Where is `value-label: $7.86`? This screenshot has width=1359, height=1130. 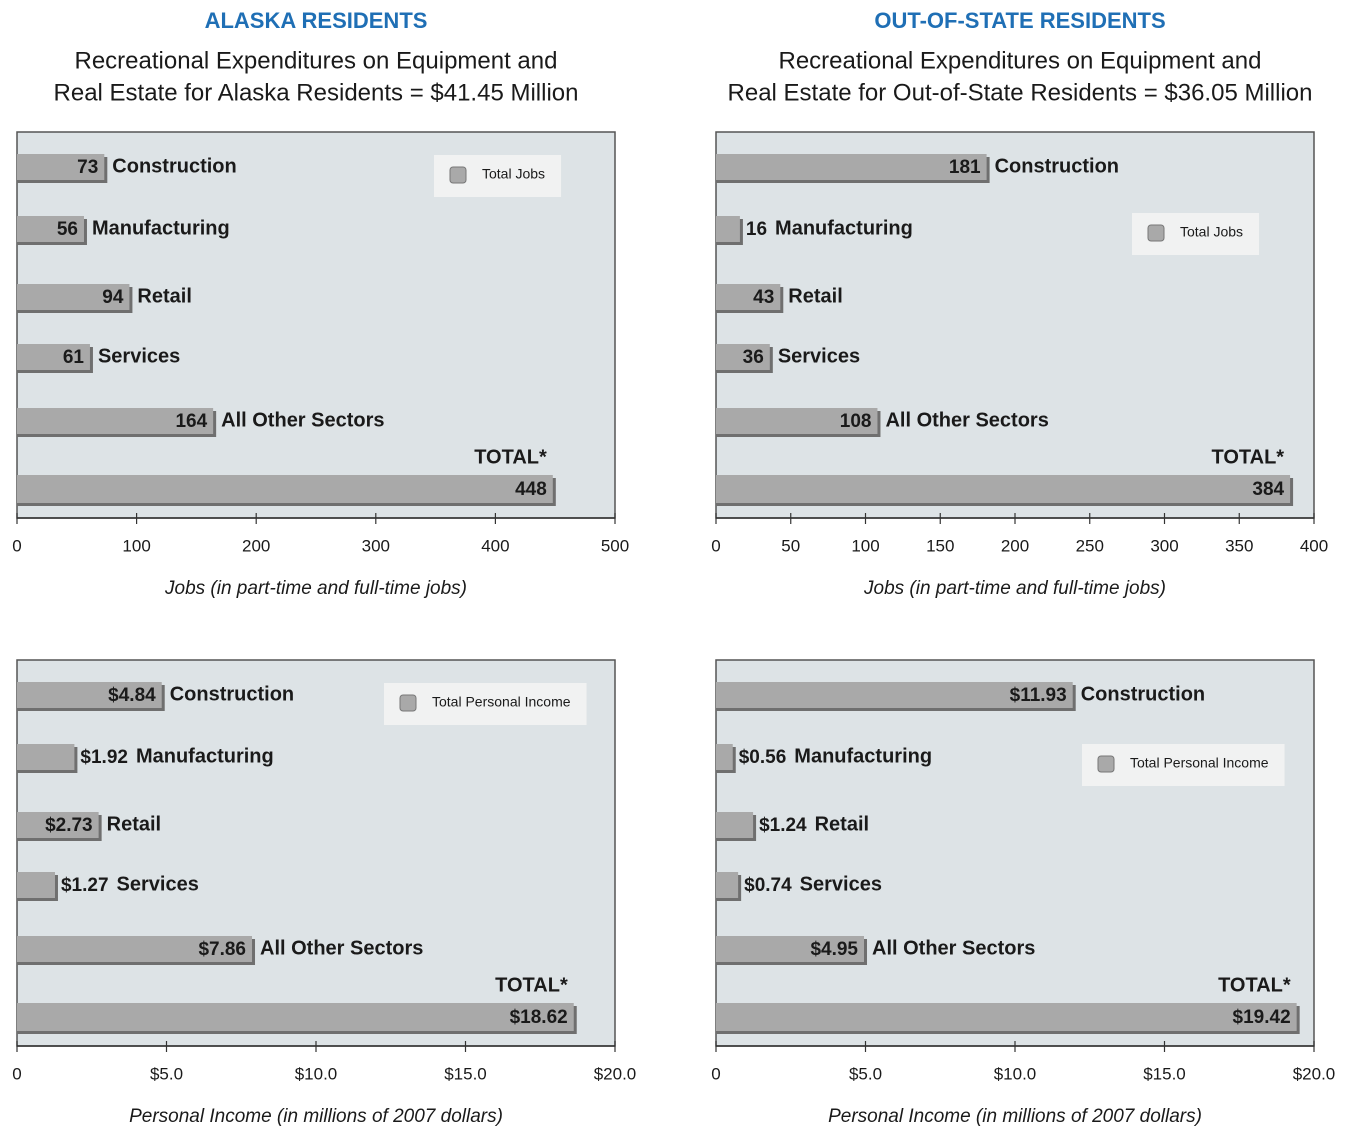
value-label: $7.86 is located at coordinates (222, 949).